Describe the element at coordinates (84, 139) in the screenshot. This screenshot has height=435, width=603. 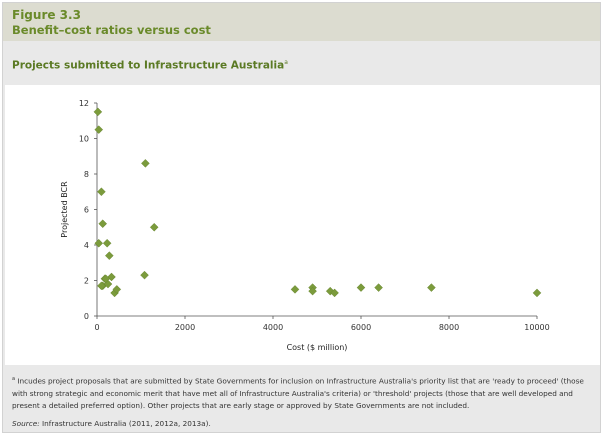
I see `y-tick-label: 10` at that location.